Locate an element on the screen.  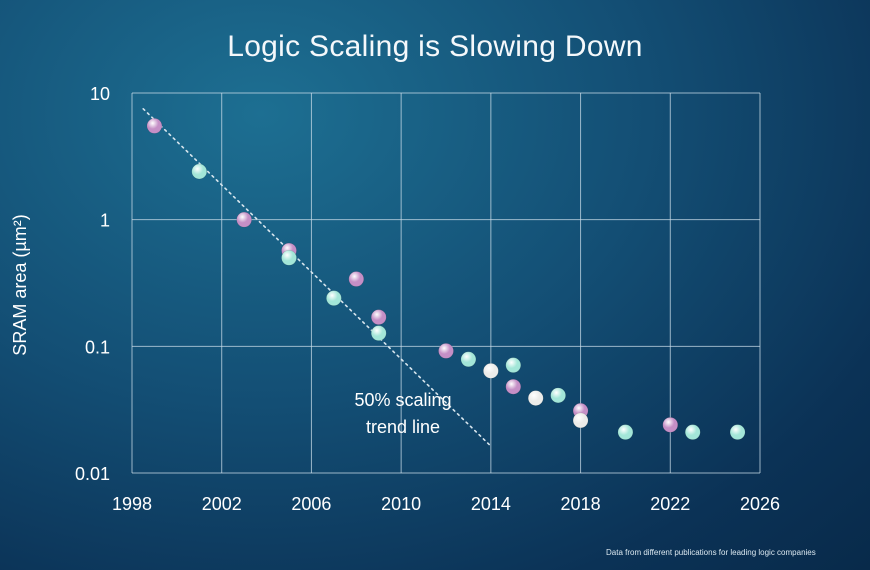
y-tick-label: 10 is located at coordinates (100, 94).